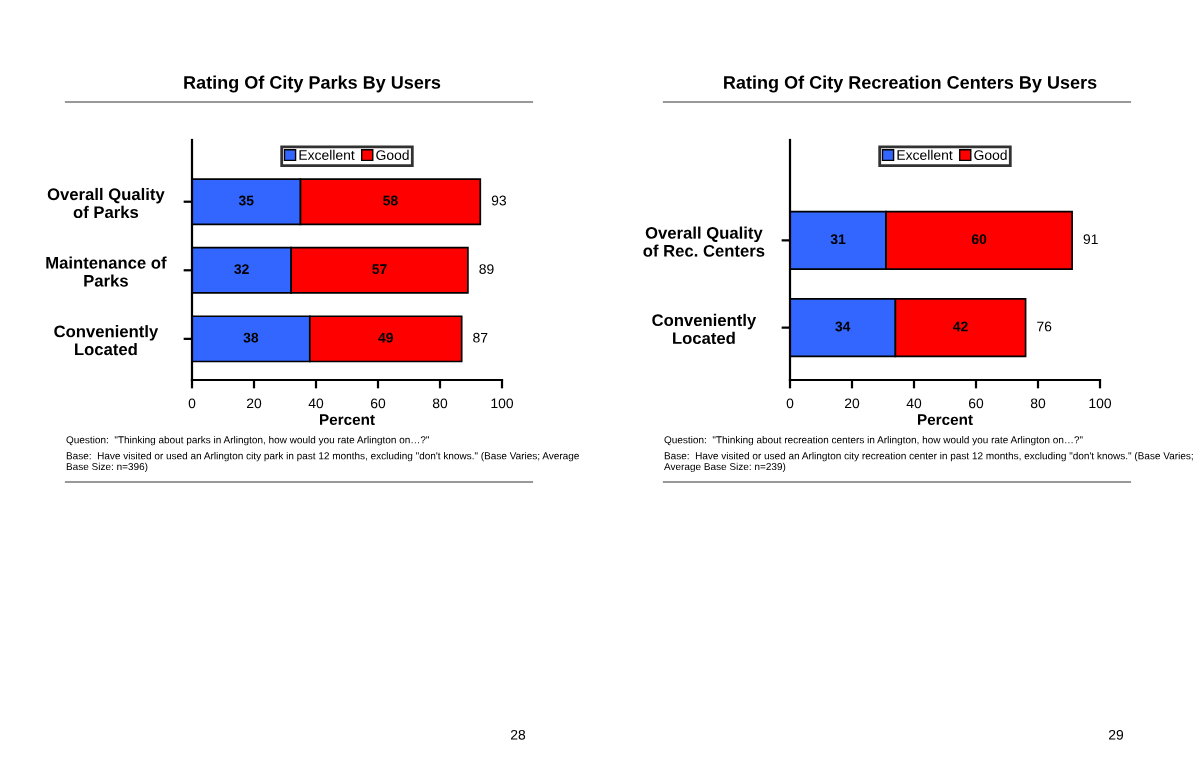  I want to click on y-tick-label: Maintenance of Parks, so click(106, 271).